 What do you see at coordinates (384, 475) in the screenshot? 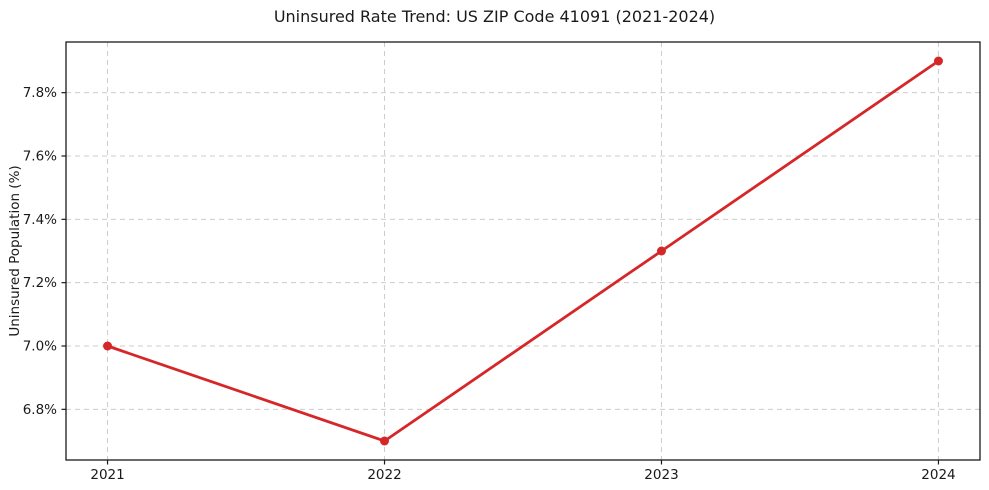
I see `x-tick-label: 2022` at bounding box center [384, 475].